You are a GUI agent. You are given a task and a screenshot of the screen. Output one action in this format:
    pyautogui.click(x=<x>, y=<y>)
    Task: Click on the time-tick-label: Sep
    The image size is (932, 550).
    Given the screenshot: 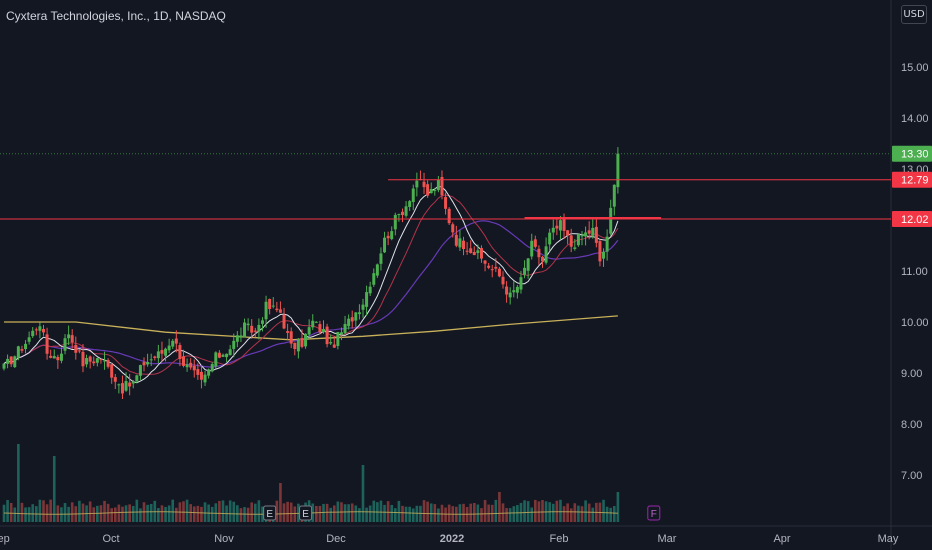 What is the action you would take?
    pyautogui.click(x=5, y=539)
    